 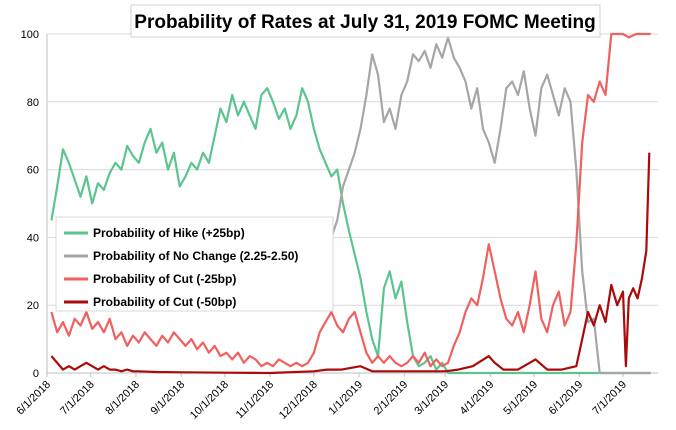 What do you see at coordinates (122, 398) in the screenshot?
I see `x-tick-label: 8/1/2018` at bounding box center [122, 398].